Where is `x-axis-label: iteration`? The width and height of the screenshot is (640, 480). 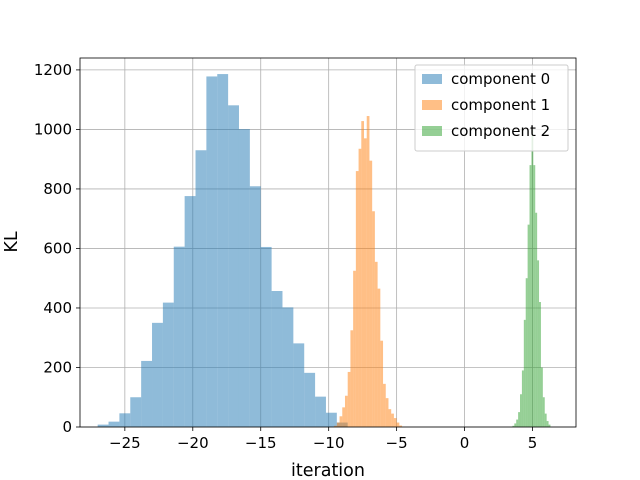
x-axis-label: iteration is located at coordinates (328, 470).